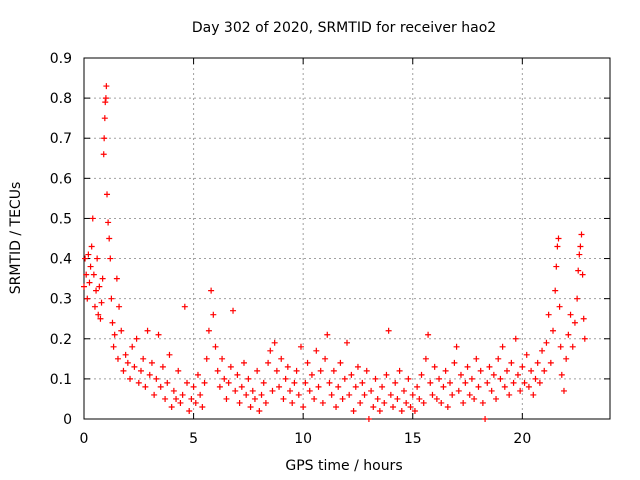 Image resolution: width=640 pixels, height=480 pixels. I want to click on y-tick-label: 0.5, so click(61, 219).